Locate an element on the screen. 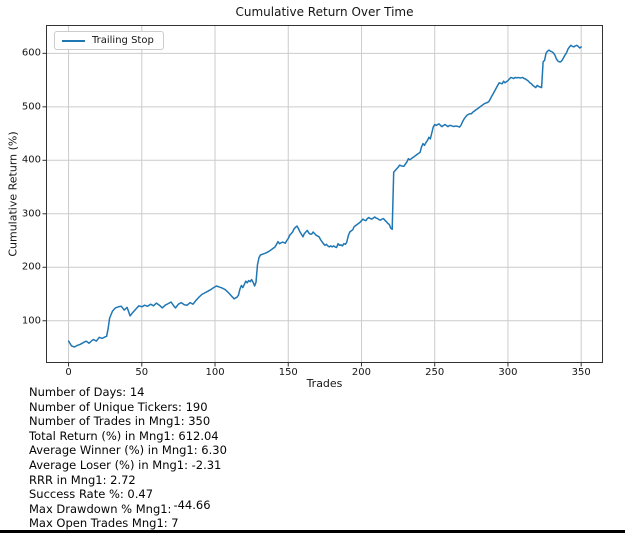 The image size is (625, 535). stat-text: Success Rate %: 0.47 is located at coordinates (91, 494).